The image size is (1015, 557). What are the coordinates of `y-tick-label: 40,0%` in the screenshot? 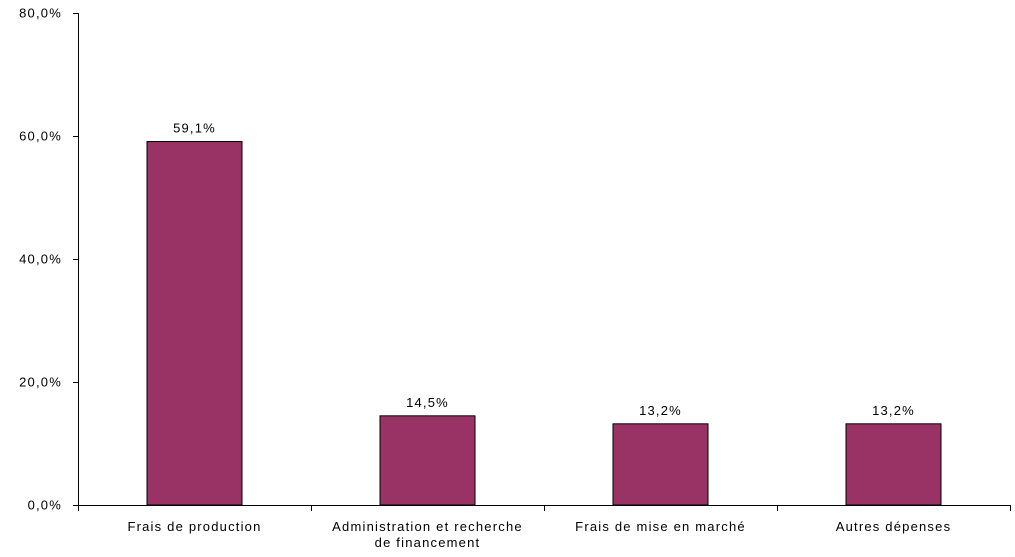 It's located at (40, 259).